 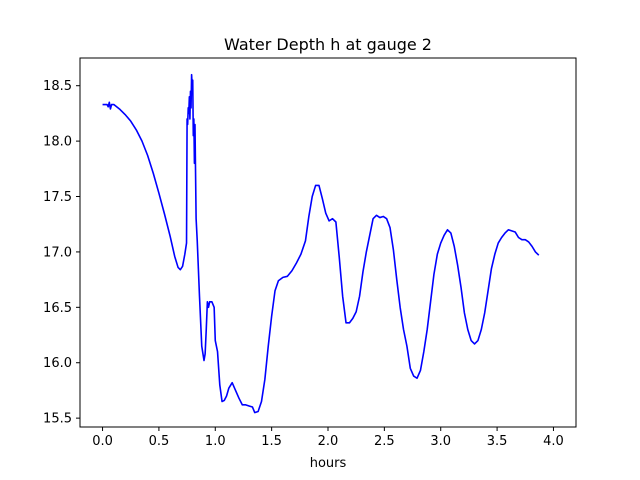 I want to click on y-tick-label: 17.5, so click(x=57, y=197).